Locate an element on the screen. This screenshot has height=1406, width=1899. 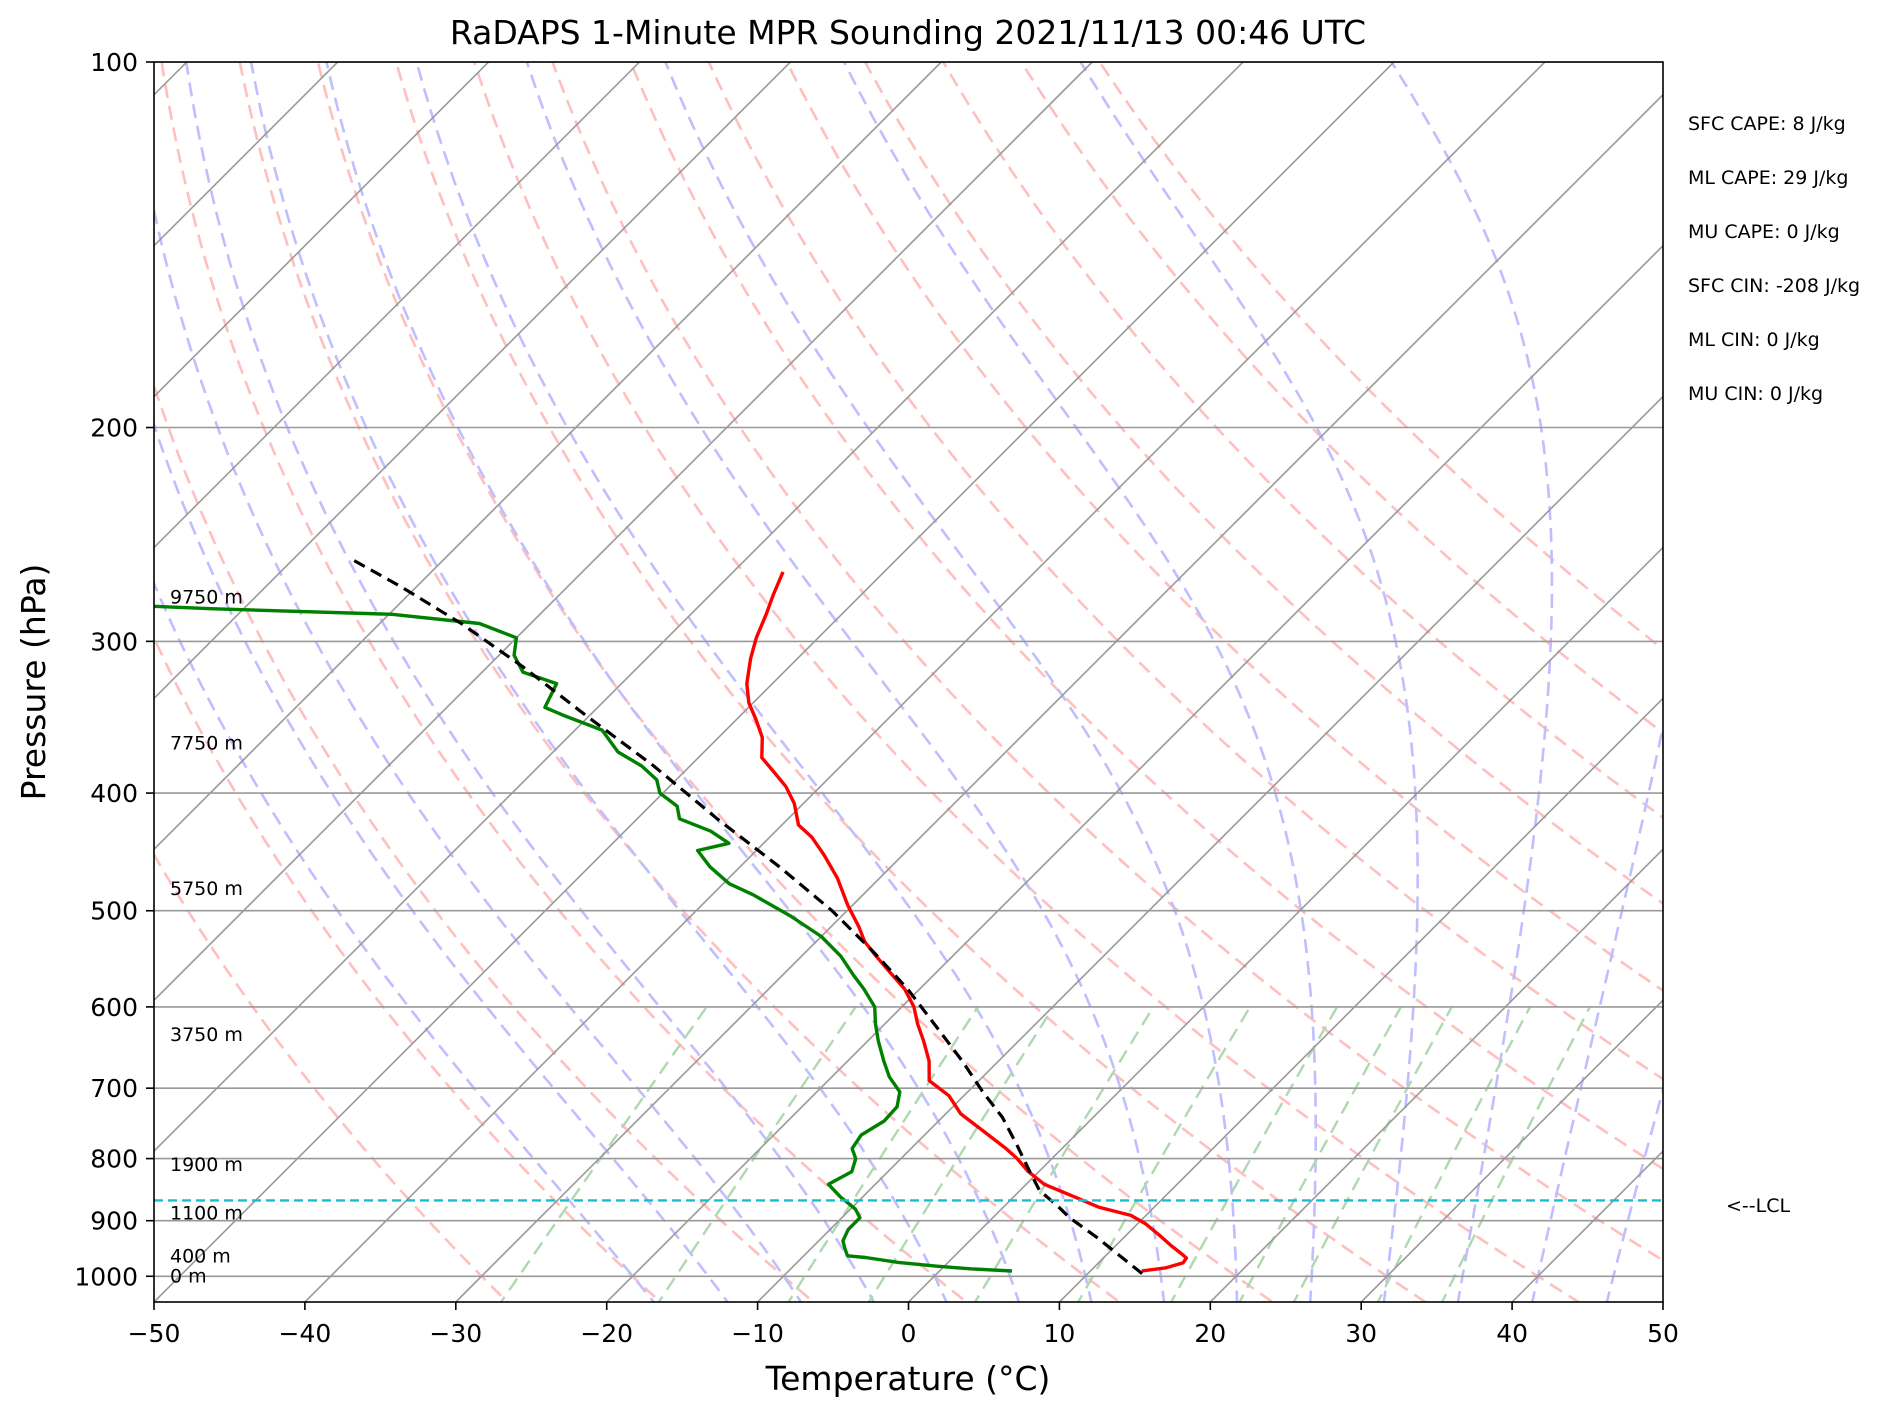
x-tick-label: 10 is located at coordinates (1059, 1333).